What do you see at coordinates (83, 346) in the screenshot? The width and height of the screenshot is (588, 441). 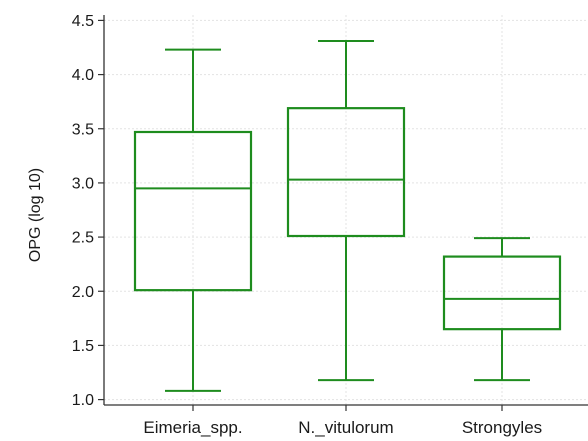 I see `y-tick-label: 1.5` at bounding box center [83, 346].